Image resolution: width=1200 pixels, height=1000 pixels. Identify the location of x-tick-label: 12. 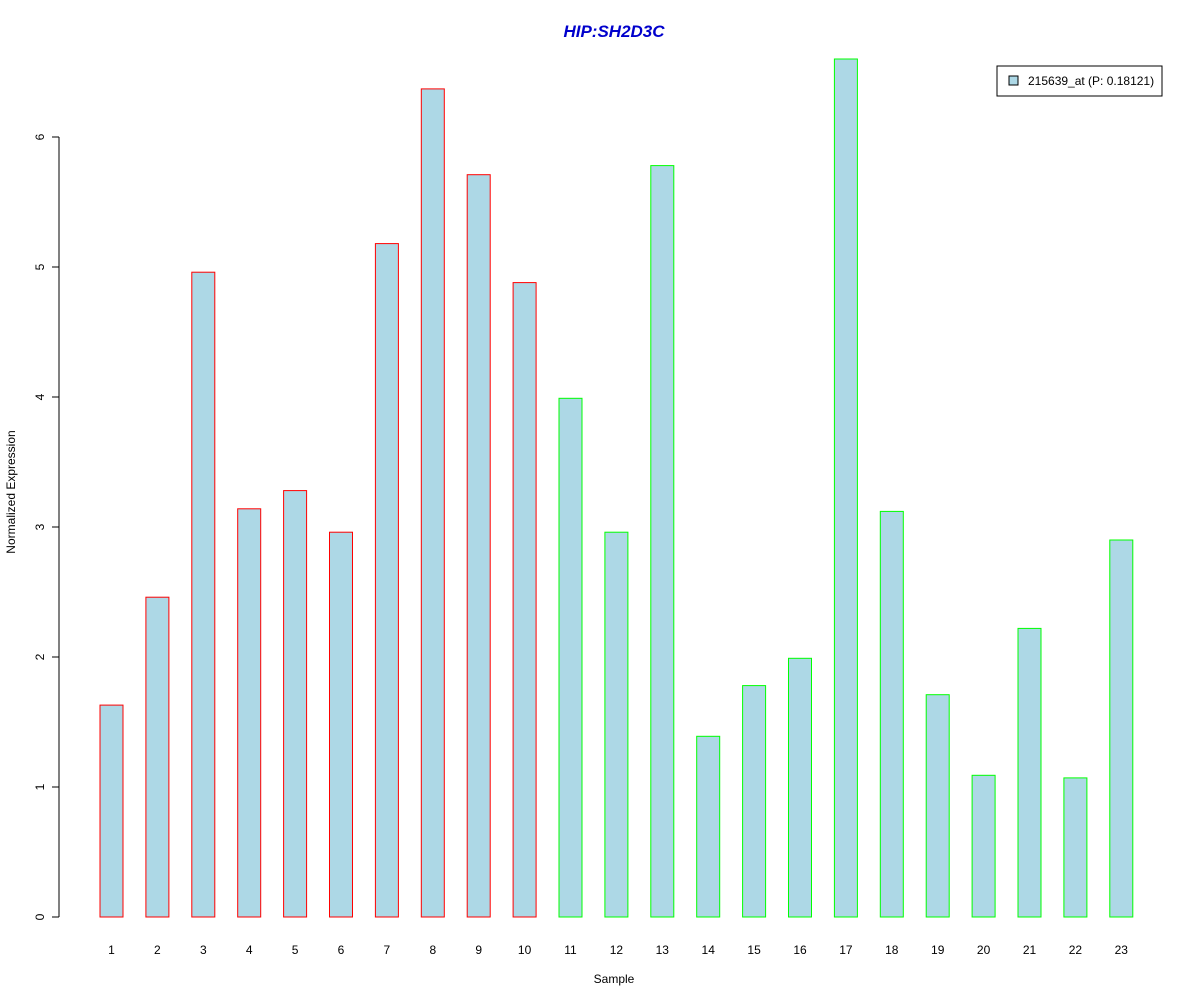
(617, 950).